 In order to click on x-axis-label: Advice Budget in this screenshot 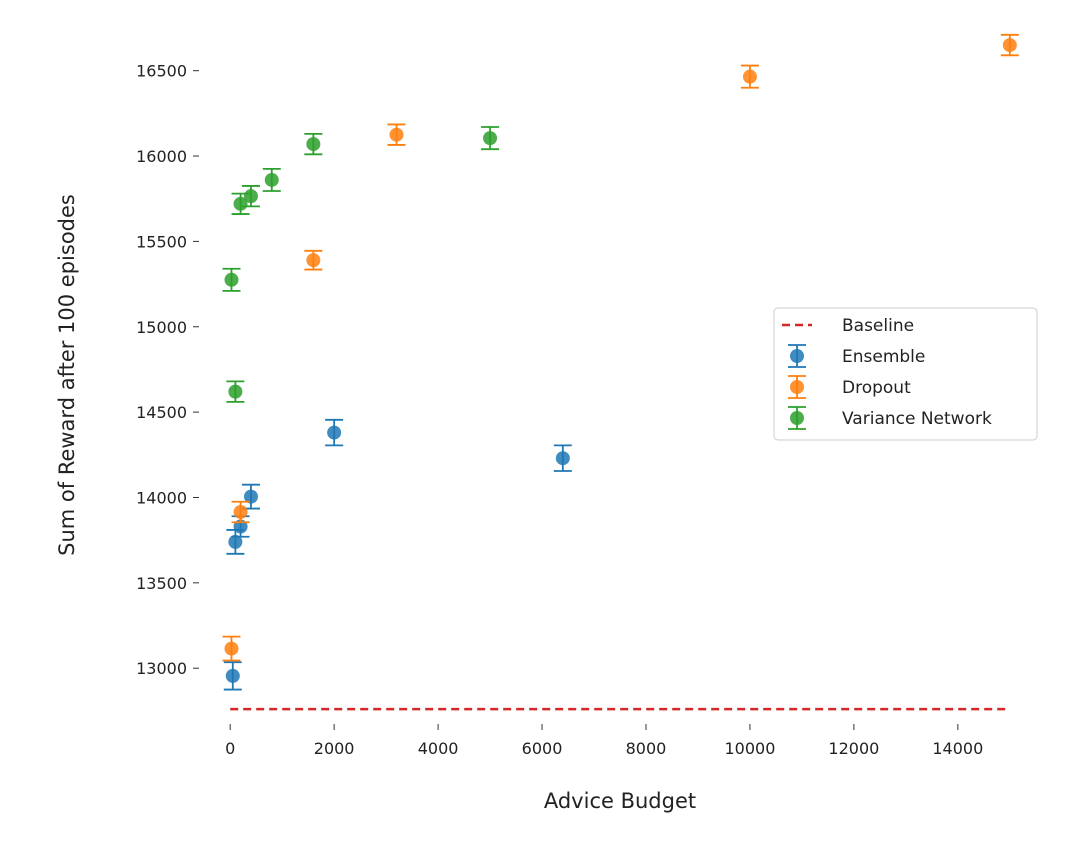, I will do `click(620, 801)`.